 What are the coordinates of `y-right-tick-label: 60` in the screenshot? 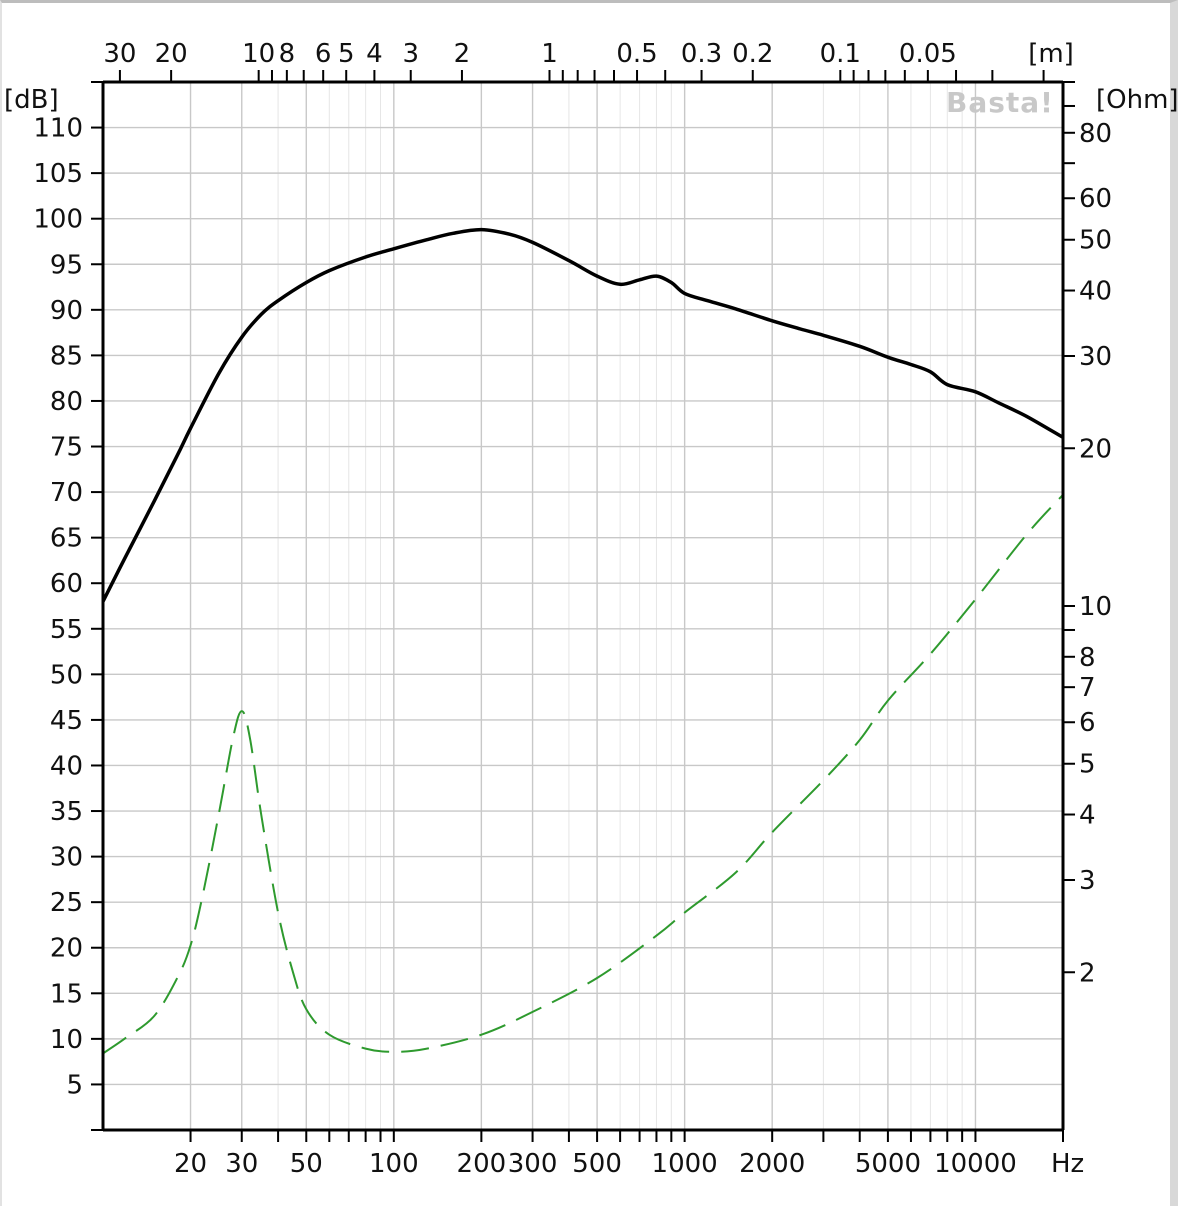 It's located at (1095, 199).